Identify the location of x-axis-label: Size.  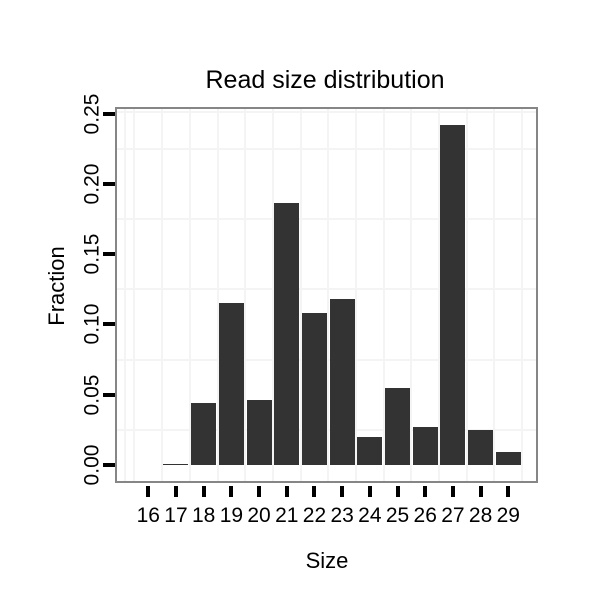
(327, 560).